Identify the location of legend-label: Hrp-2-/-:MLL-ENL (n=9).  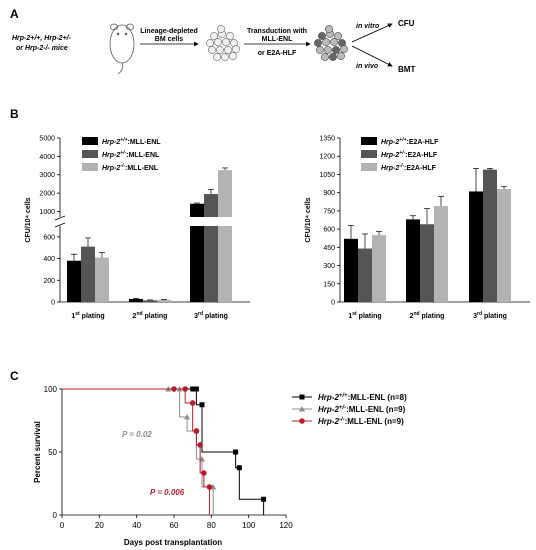
(361, 421).